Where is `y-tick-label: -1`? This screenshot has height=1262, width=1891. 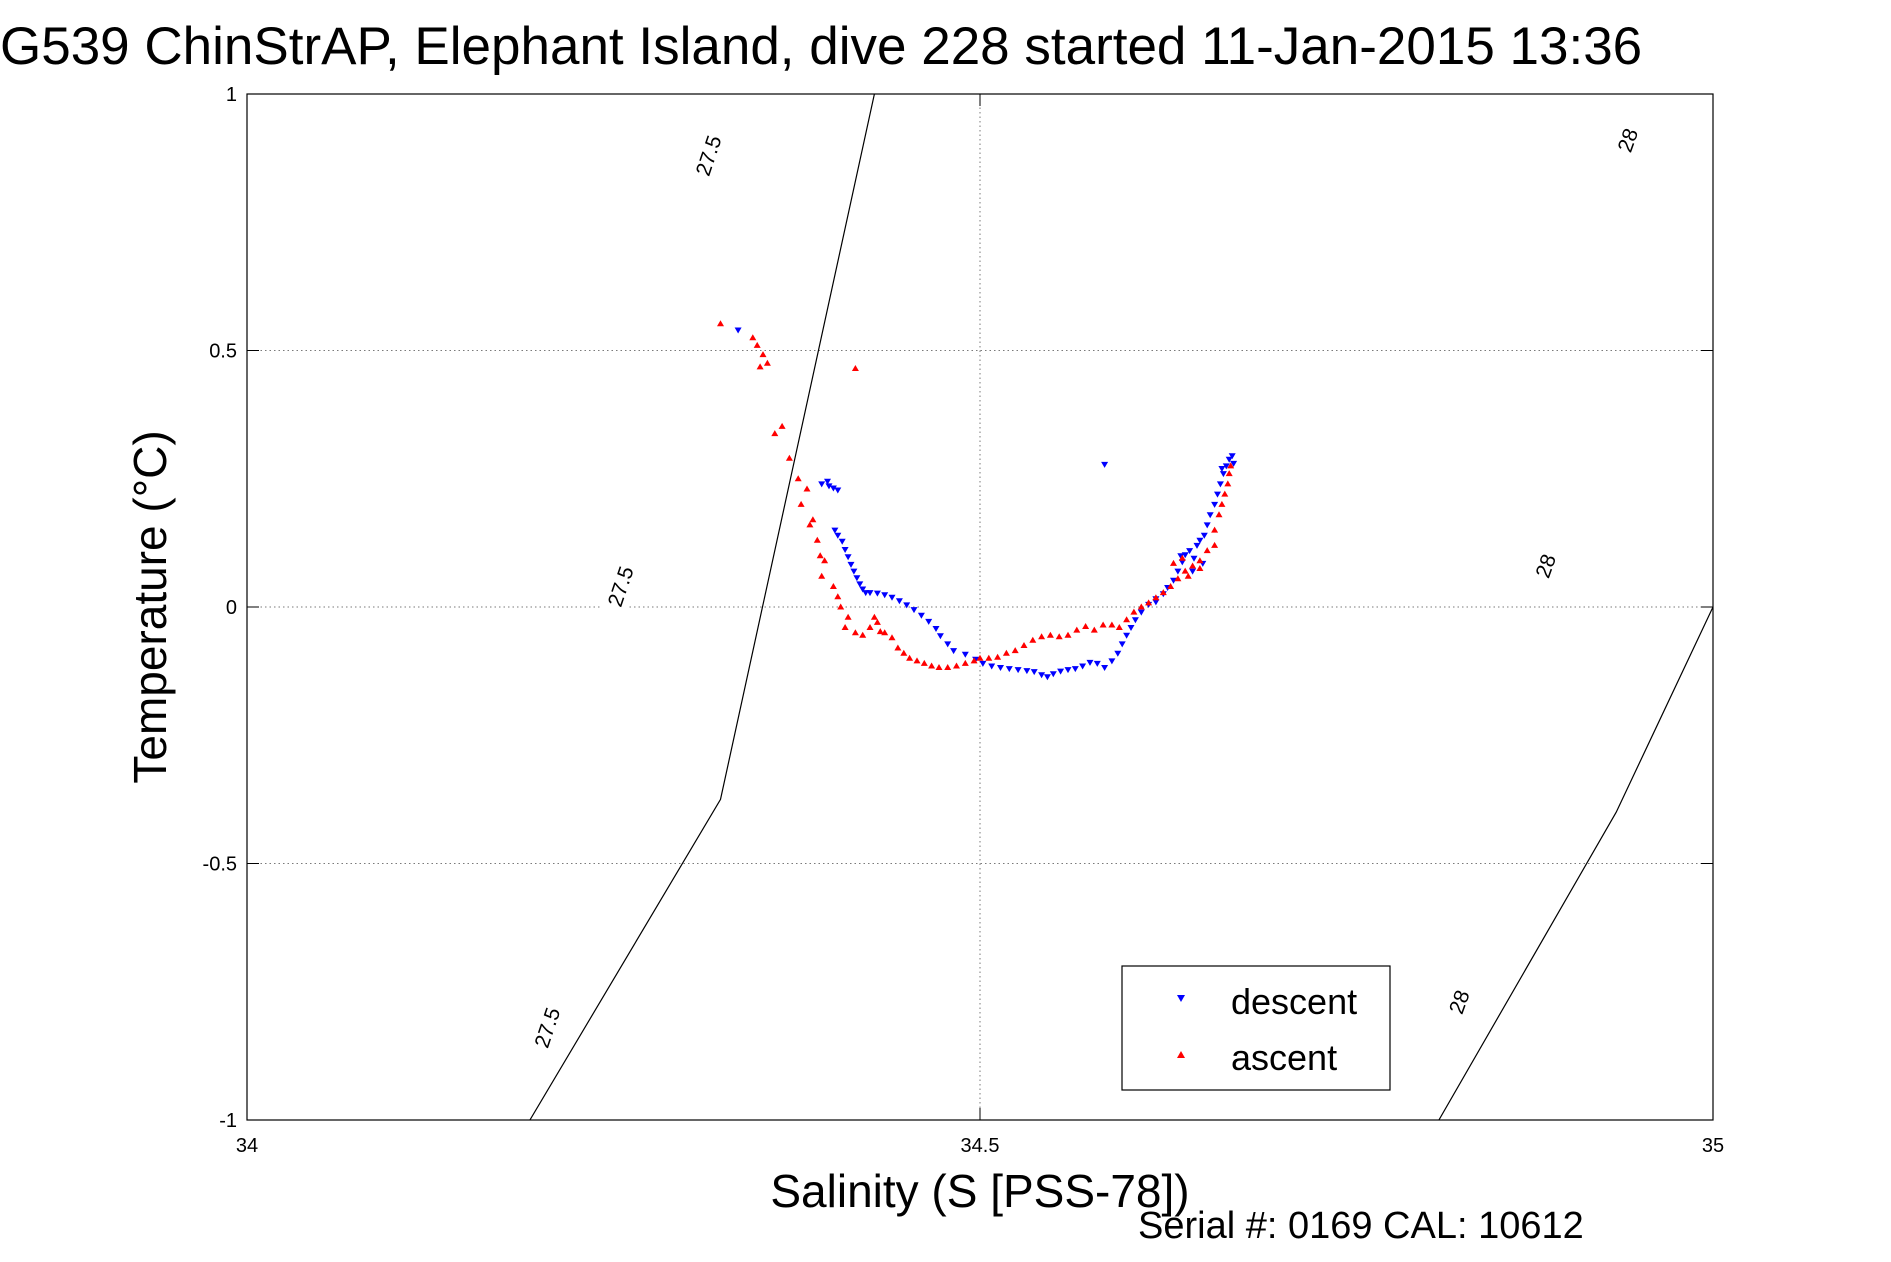 y-tick-label: -1 is located at coordinates (228, 1121).